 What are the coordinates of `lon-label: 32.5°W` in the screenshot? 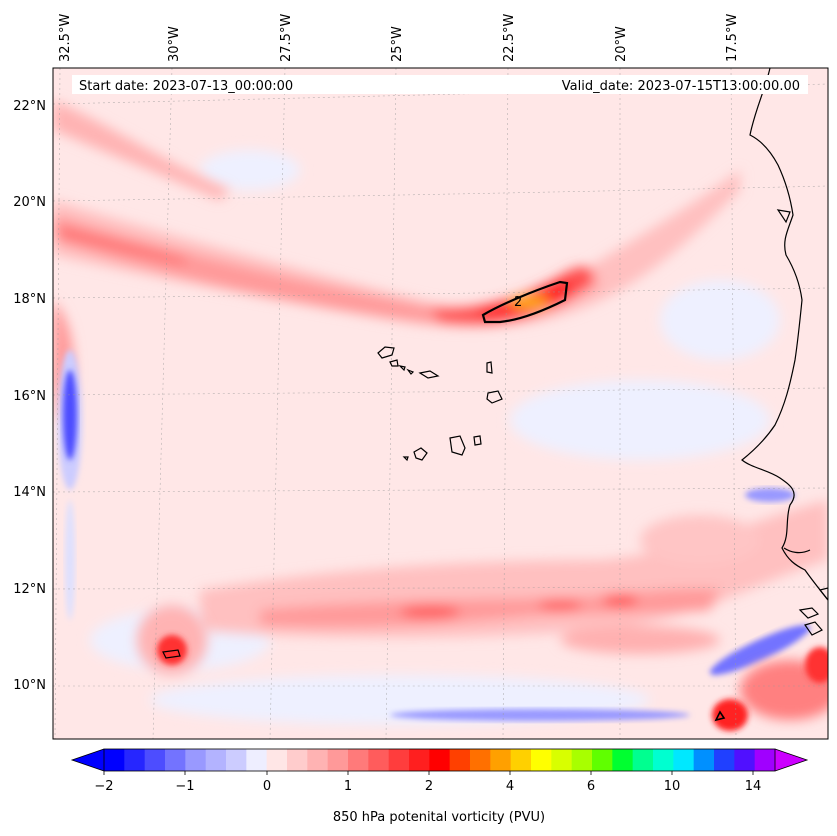 It's located at (65, 38).